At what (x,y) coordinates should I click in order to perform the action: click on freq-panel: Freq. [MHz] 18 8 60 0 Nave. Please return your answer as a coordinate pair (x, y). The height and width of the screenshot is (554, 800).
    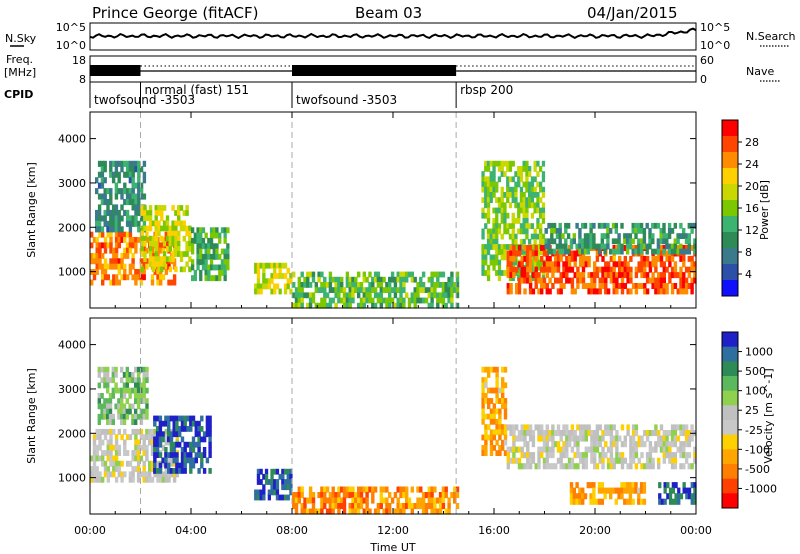
    Looking at the image, I should click on (392, 69).